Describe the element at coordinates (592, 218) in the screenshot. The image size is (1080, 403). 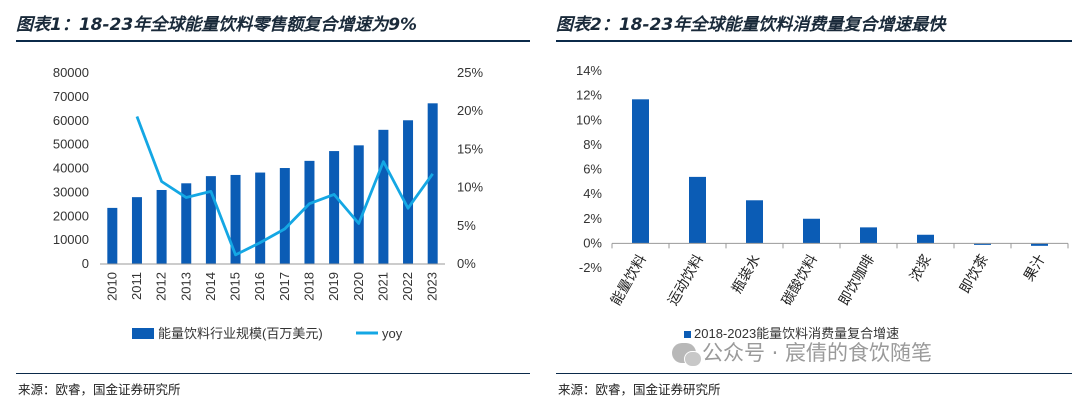
I see `y-tick-label: 2%` at that location.